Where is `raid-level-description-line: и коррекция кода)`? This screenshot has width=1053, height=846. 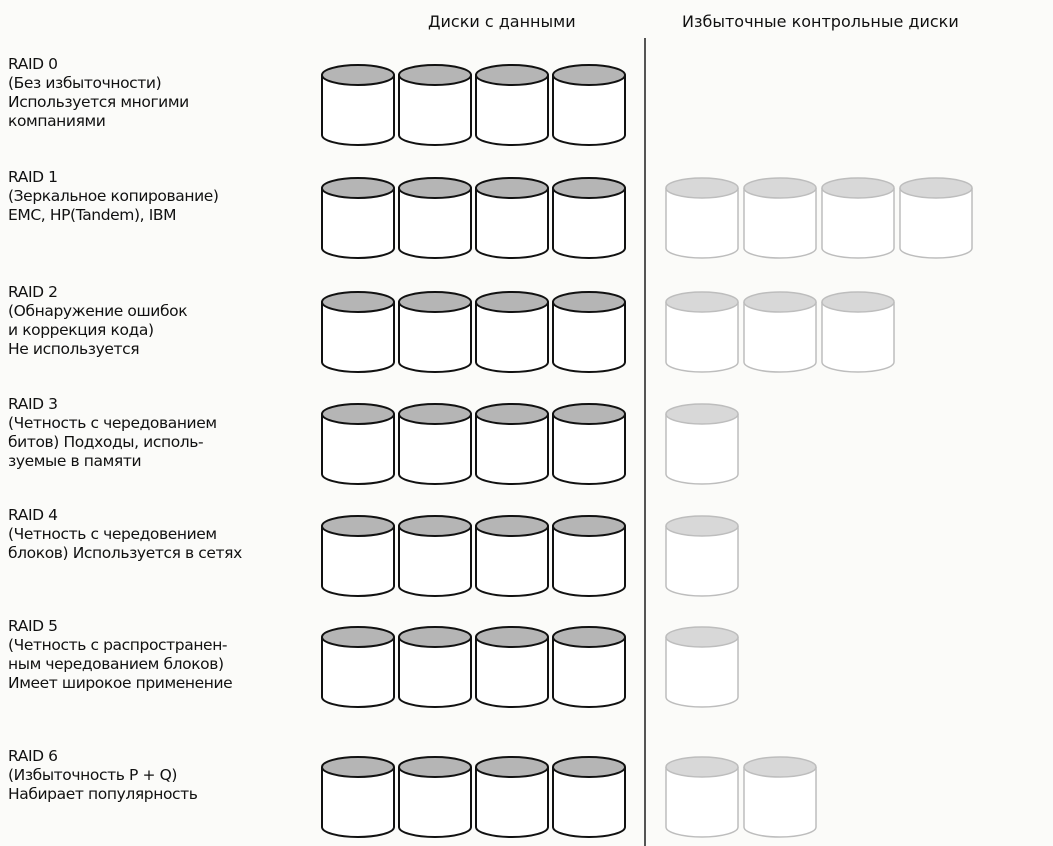 raid-level-description-line: и коррекция кода) is located at coordinates (81, 330).